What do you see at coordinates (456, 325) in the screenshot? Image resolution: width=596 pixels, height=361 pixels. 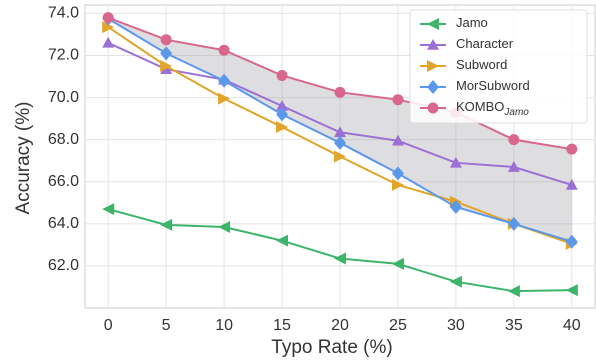 I see `x-tick-label: 30` at bounding box center [456, 325].